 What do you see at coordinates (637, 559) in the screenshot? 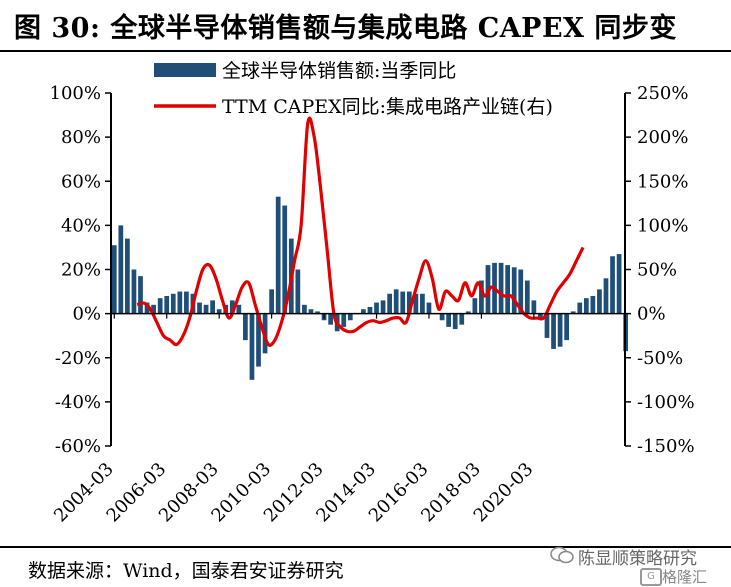
I see `watermark-account: 陈显顺策略研究` at bounding box center [637, 559].